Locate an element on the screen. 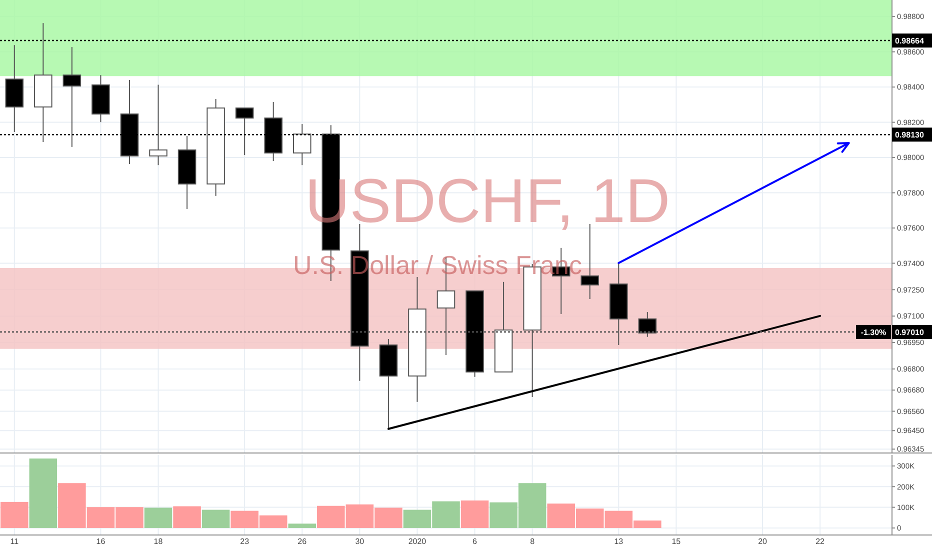  x-tick-label: 18 is located at coordinates (159, 541).